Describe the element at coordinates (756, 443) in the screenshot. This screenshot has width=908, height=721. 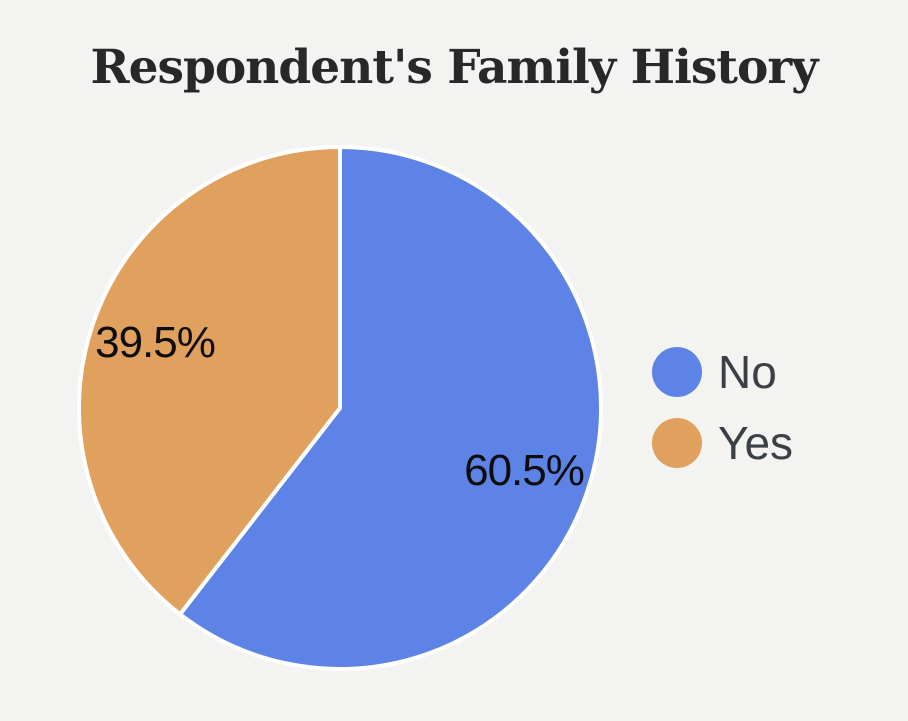
I see `legend-label-yes: Yes` at that location.